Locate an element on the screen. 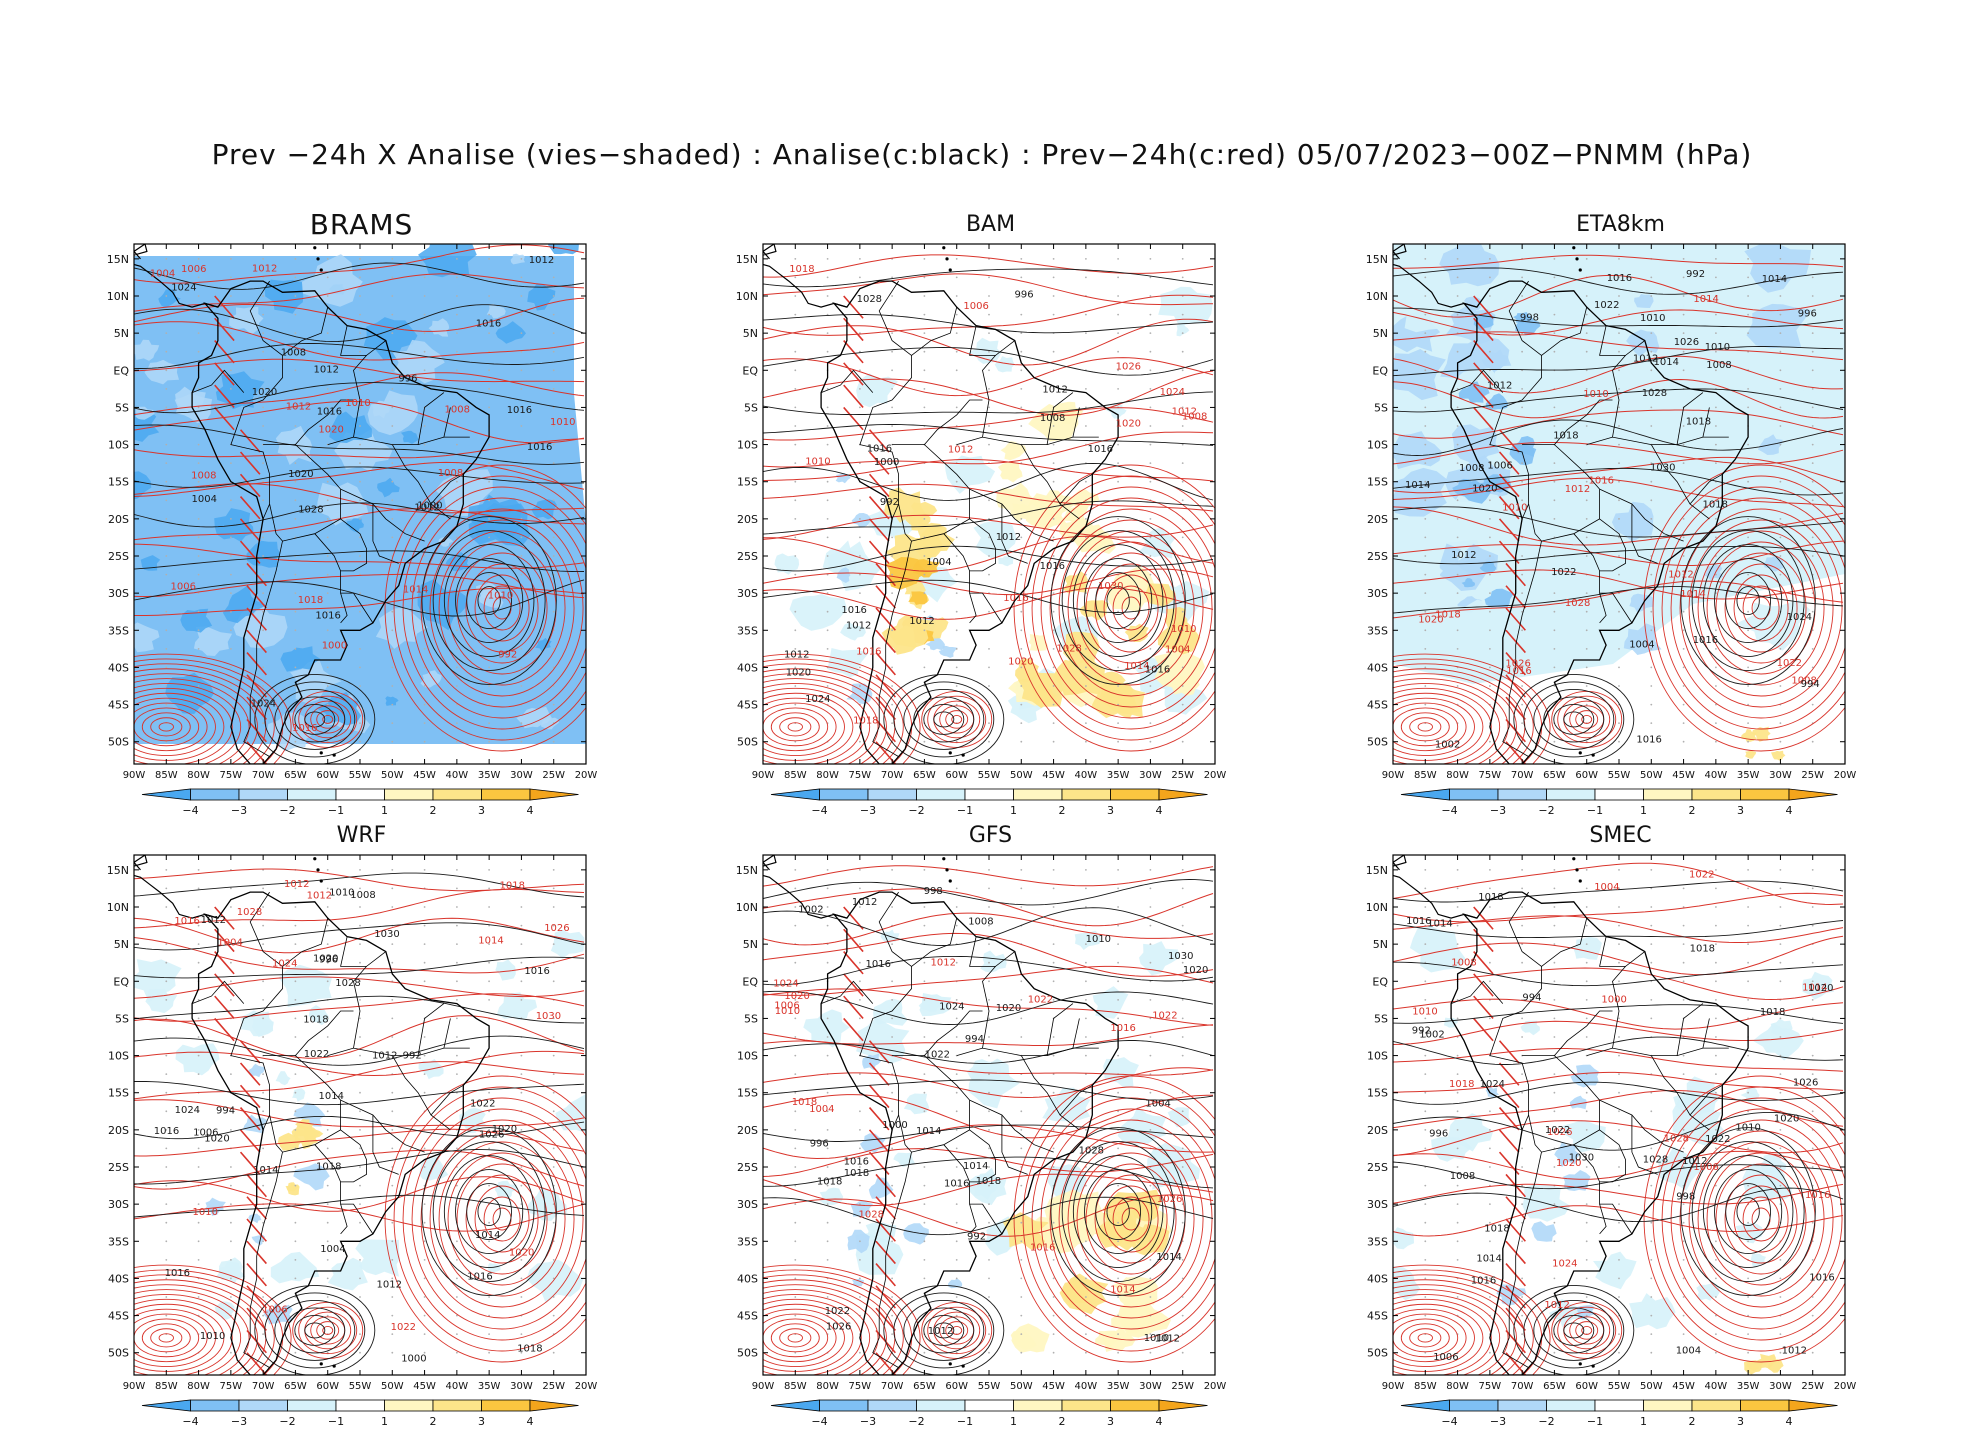 The width and height of the screenshot is (1964, 1436). colorbar-label: 1 is located at coordinates (384, 810).